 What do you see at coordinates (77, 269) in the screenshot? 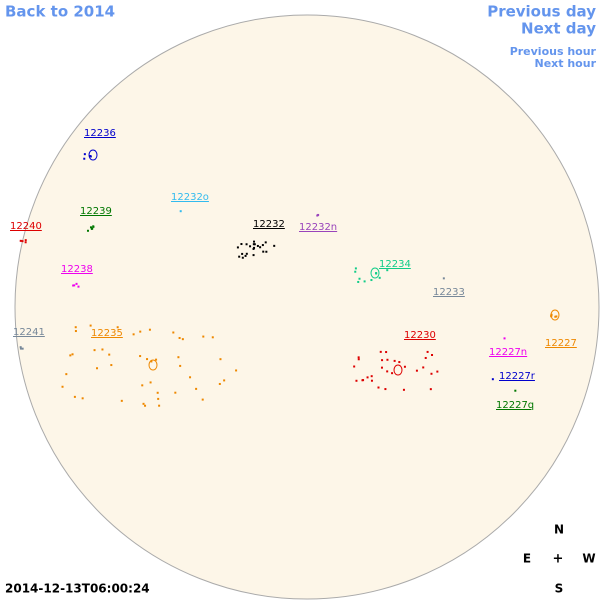
I see `region-label: 12238` at bounding box center [77, 269].